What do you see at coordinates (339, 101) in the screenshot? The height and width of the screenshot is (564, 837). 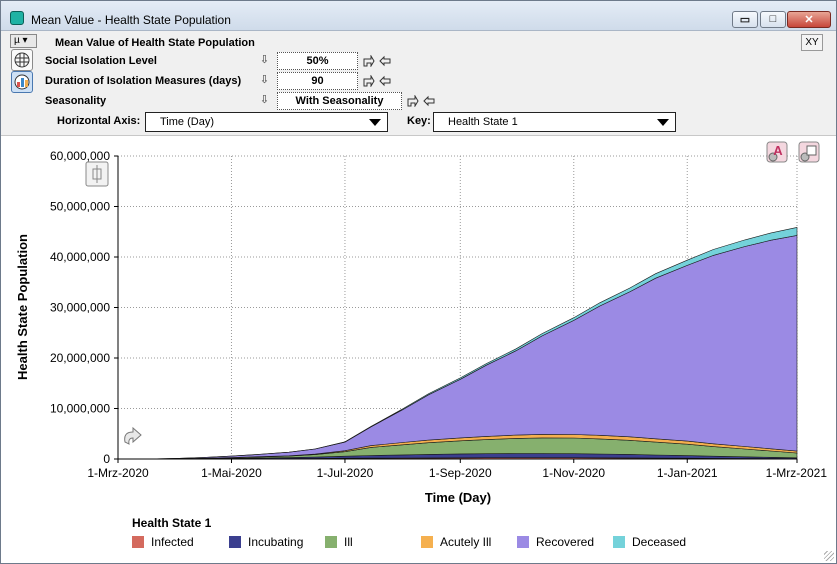 I see `seasonality-value: With Seasonality` at bounding box center [339, 101].